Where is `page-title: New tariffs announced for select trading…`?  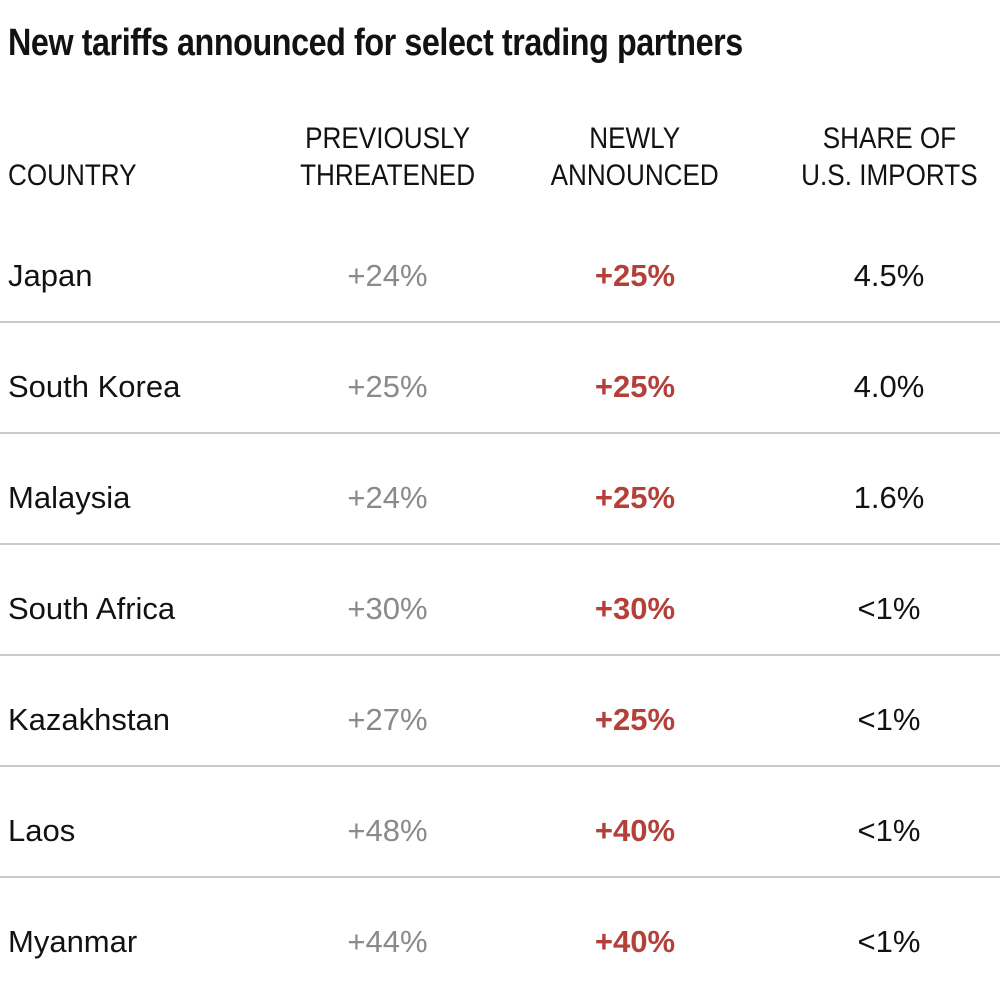
page-title: New tariffs announced for select trading… is located at coordinates (500, 32).